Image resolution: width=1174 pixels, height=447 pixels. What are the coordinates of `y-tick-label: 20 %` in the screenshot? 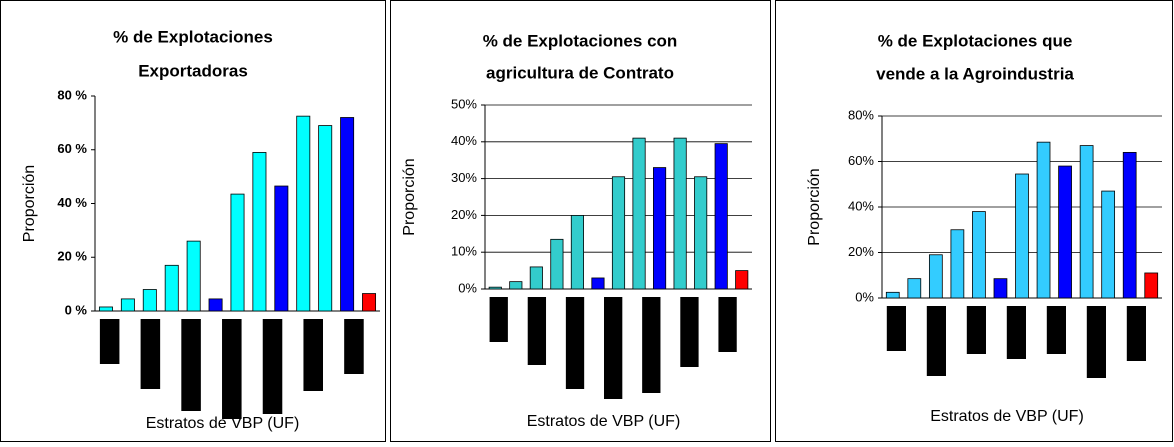 It's located at (72, 256).